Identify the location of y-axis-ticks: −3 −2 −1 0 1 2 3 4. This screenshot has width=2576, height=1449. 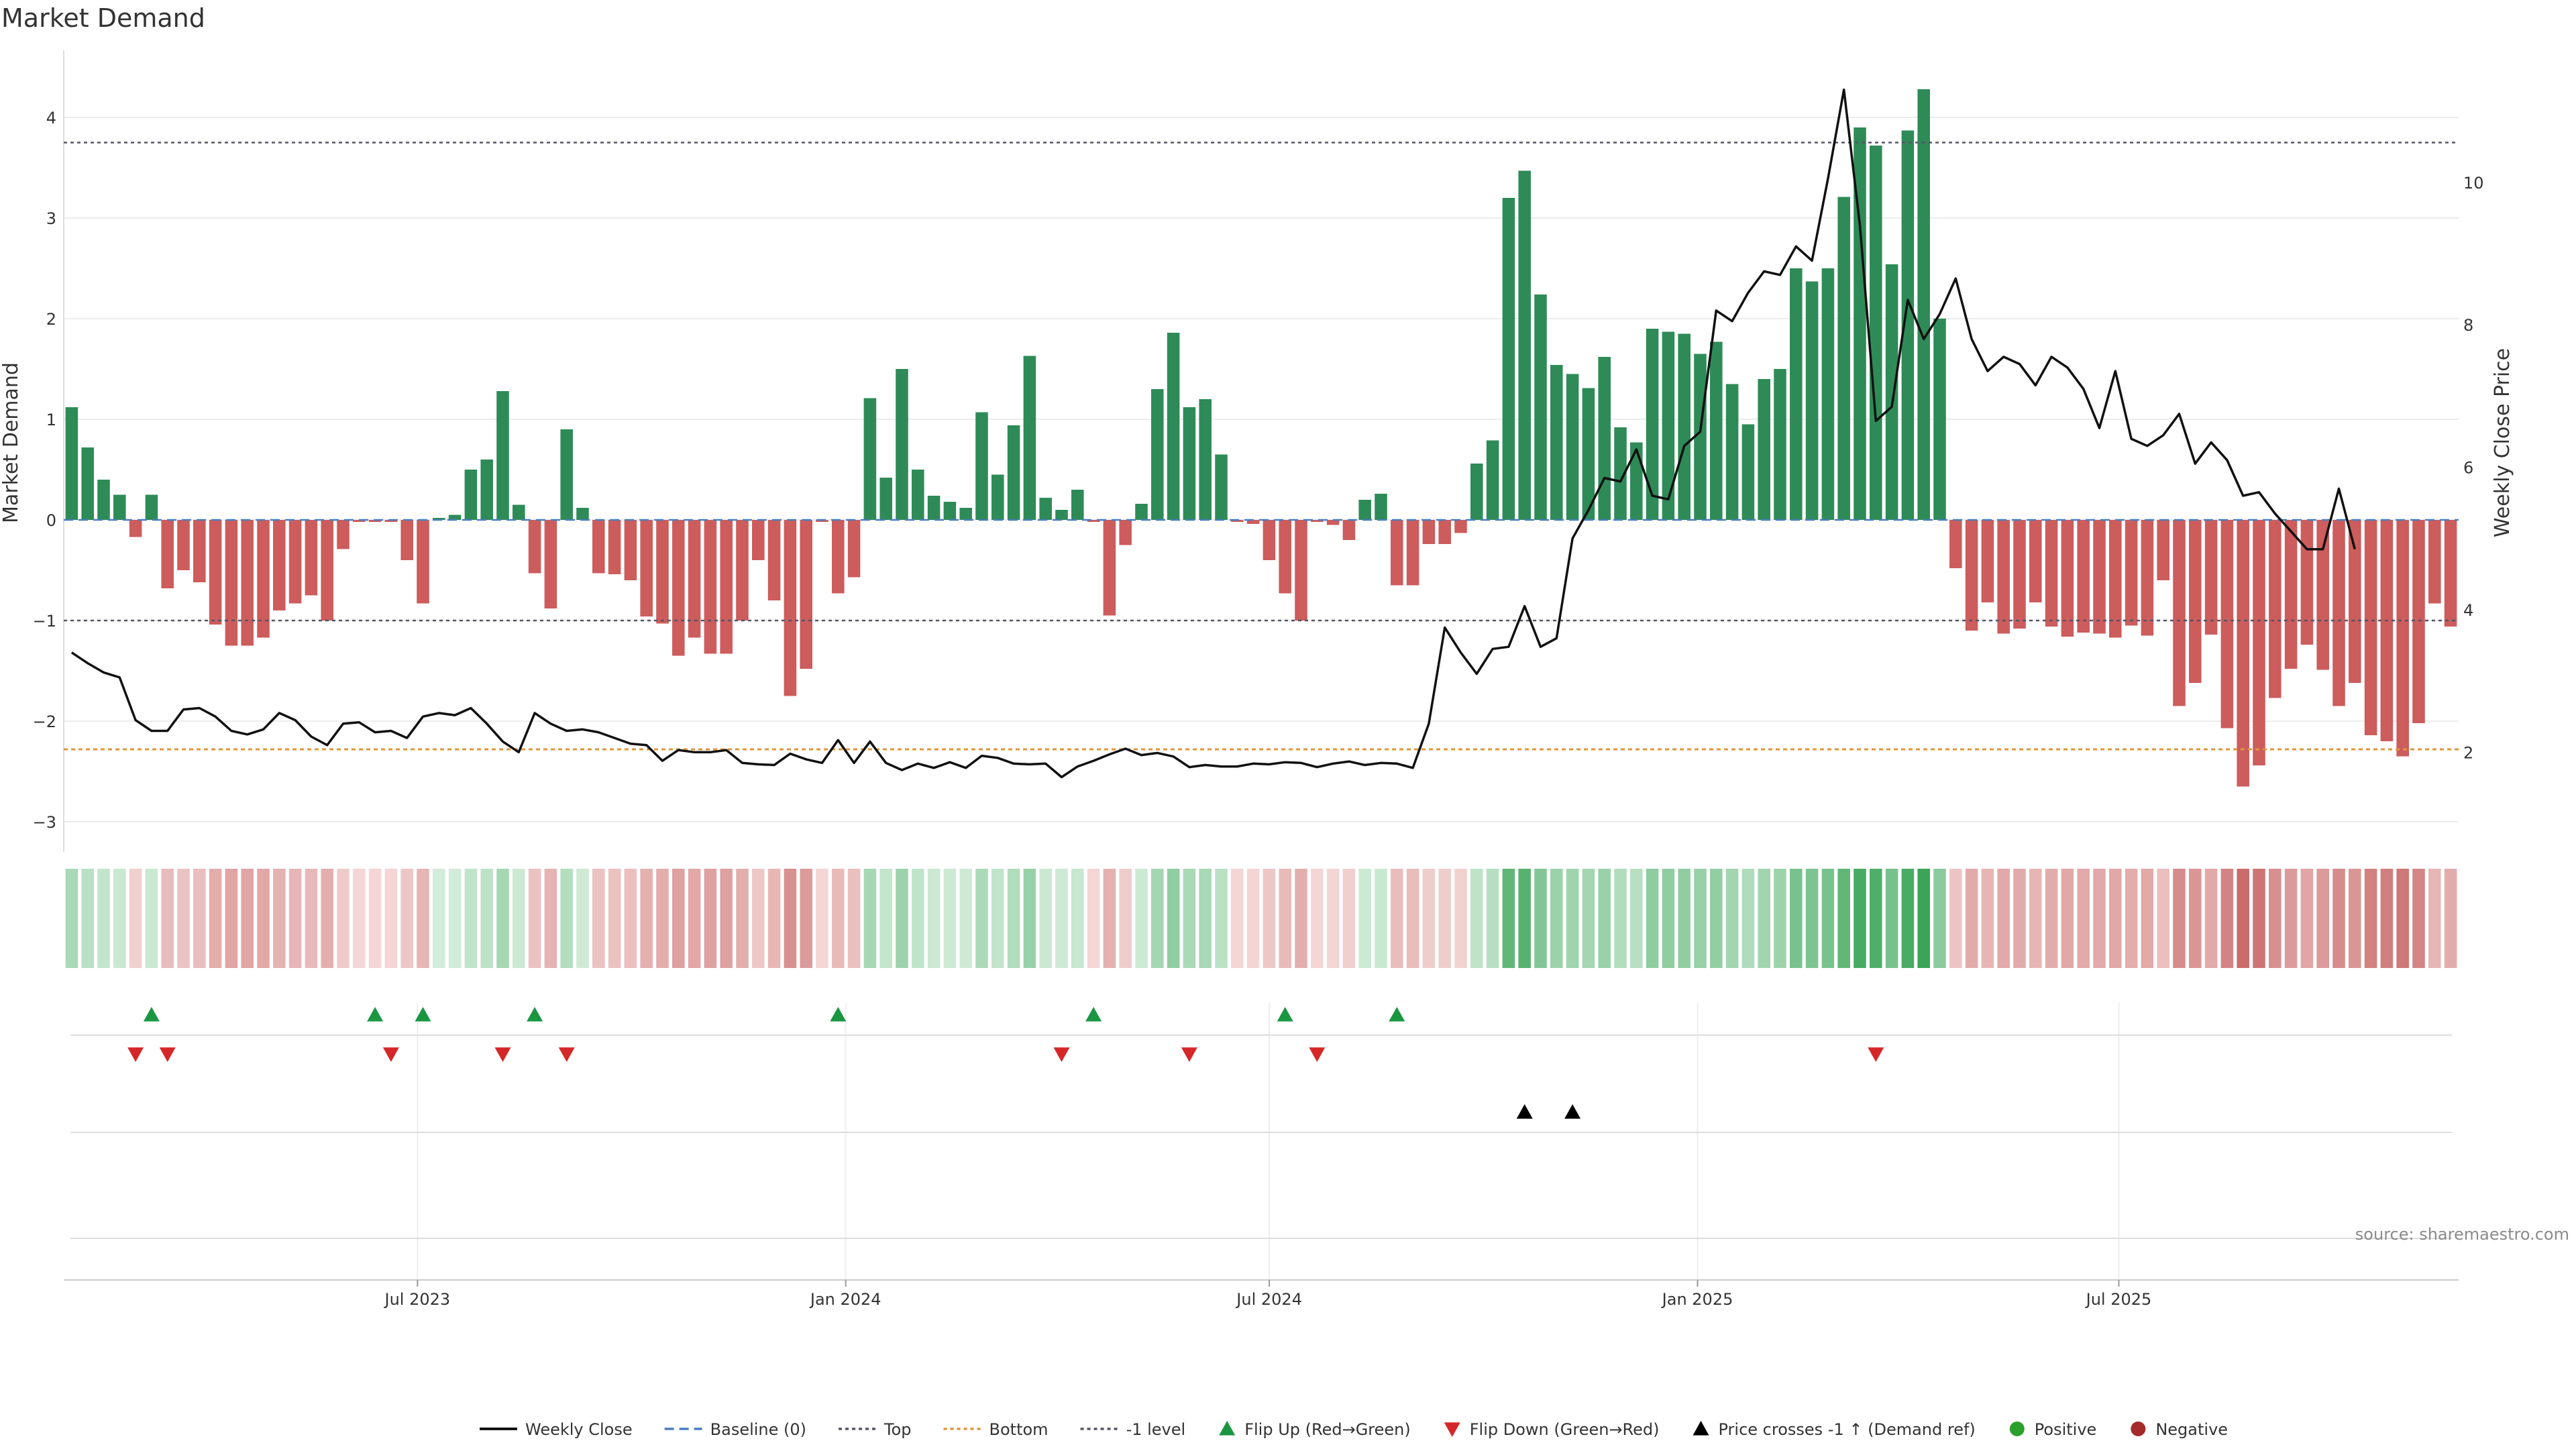
(44, 470).